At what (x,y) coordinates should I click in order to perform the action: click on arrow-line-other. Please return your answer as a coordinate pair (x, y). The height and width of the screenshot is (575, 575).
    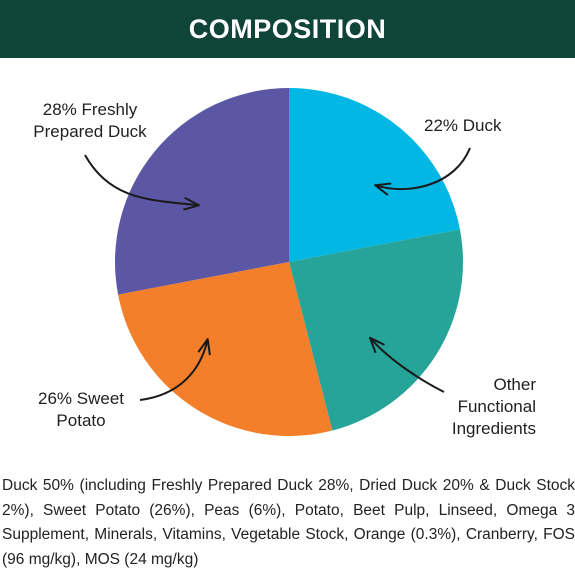
    Looking at the image, I should click on (408, 366).